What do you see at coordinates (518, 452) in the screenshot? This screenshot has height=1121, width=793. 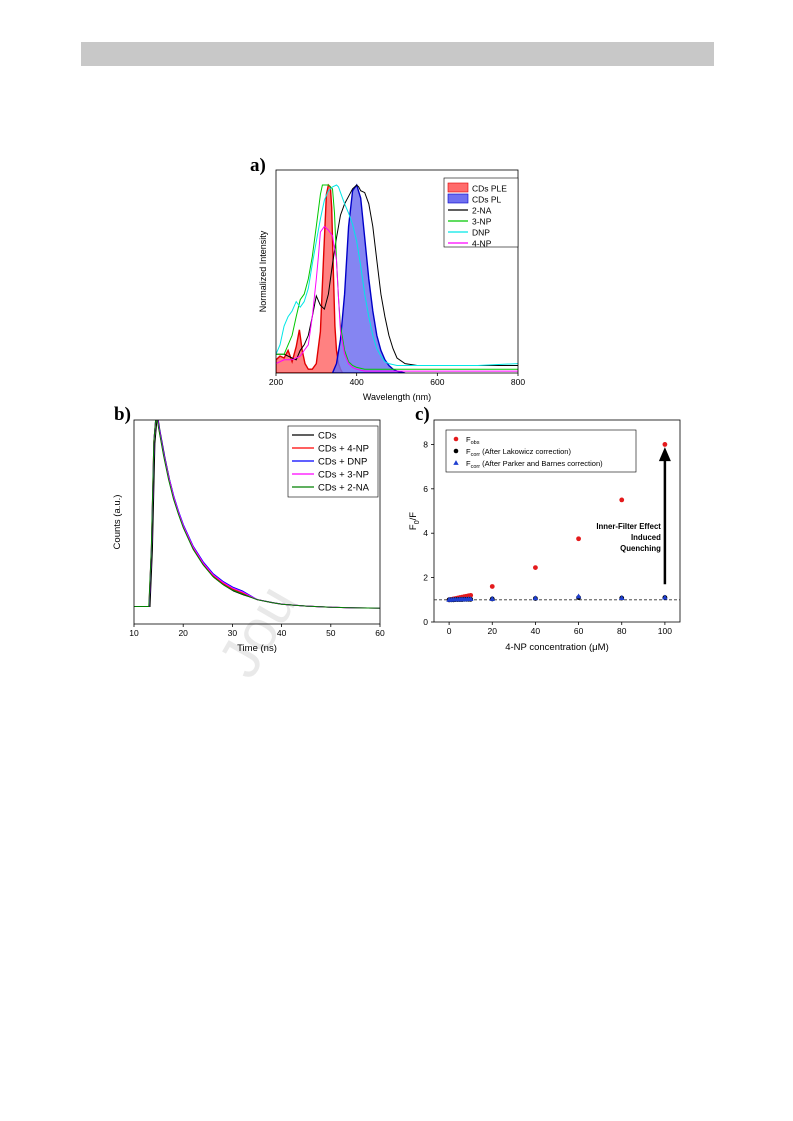 I see `panel-c-legend-label: Fcorr (After Lakowicz correction)` at bounding box center [518, 452].